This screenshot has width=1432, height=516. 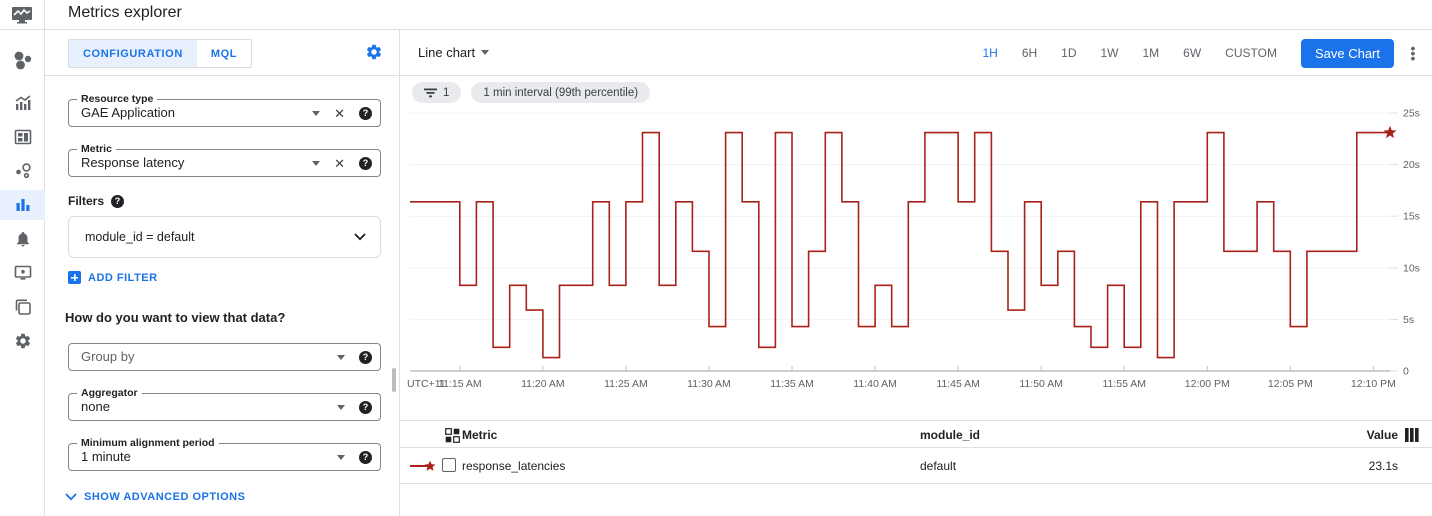 What do you see at coordinates (96, 149) in the screenshot?
I see `metric-label: Metric` at bounding box center [96, 149].